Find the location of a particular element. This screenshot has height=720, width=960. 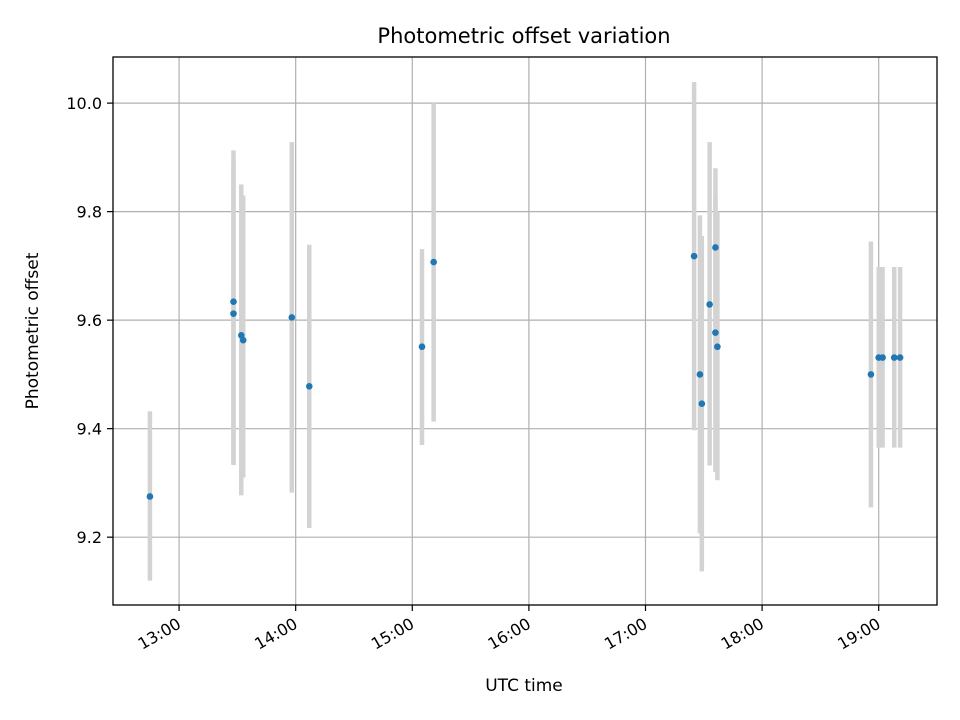

y-tick-label: 9.4 is located at coordinates (89, 429).